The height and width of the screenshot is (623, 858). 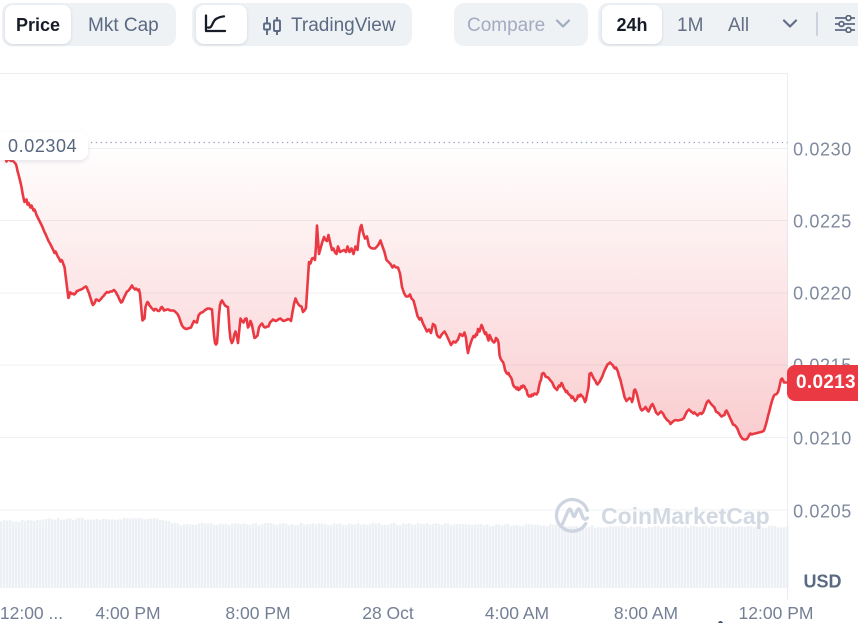 What do you see at coordinates (685, 516) in the screenshot?
I see `svg-text: CoinMarketCap` at bounding box center [685, 516].